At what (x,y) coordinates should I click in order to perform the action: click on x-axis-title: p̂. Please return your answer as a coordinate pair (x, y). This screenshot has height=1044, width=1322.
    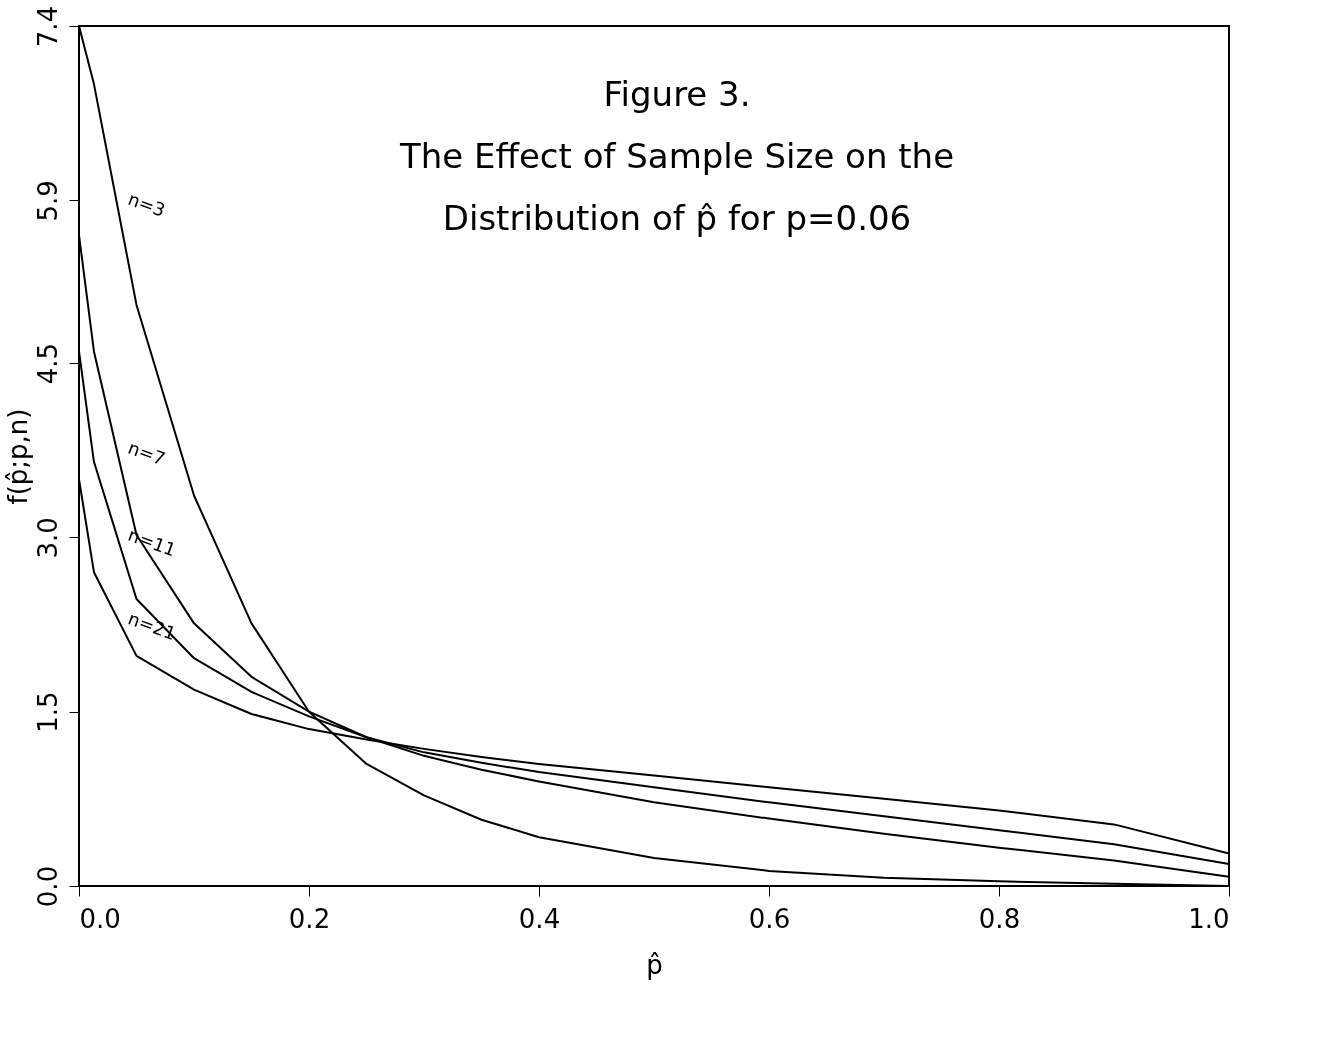
    Looking at the image, I should click on (654, 964).